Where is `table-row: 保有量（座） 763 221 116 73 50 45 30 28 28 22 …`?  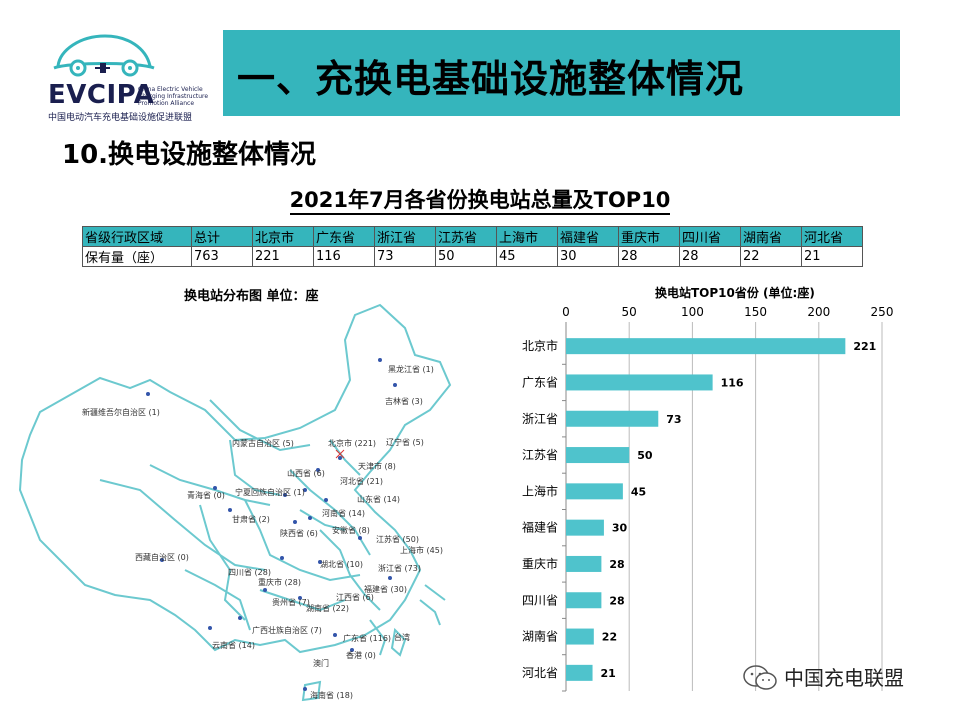 table-row: 保有量（座） 763 221 116 73 50 45 30 28 28 22 … is located at coordinates (472, 256).